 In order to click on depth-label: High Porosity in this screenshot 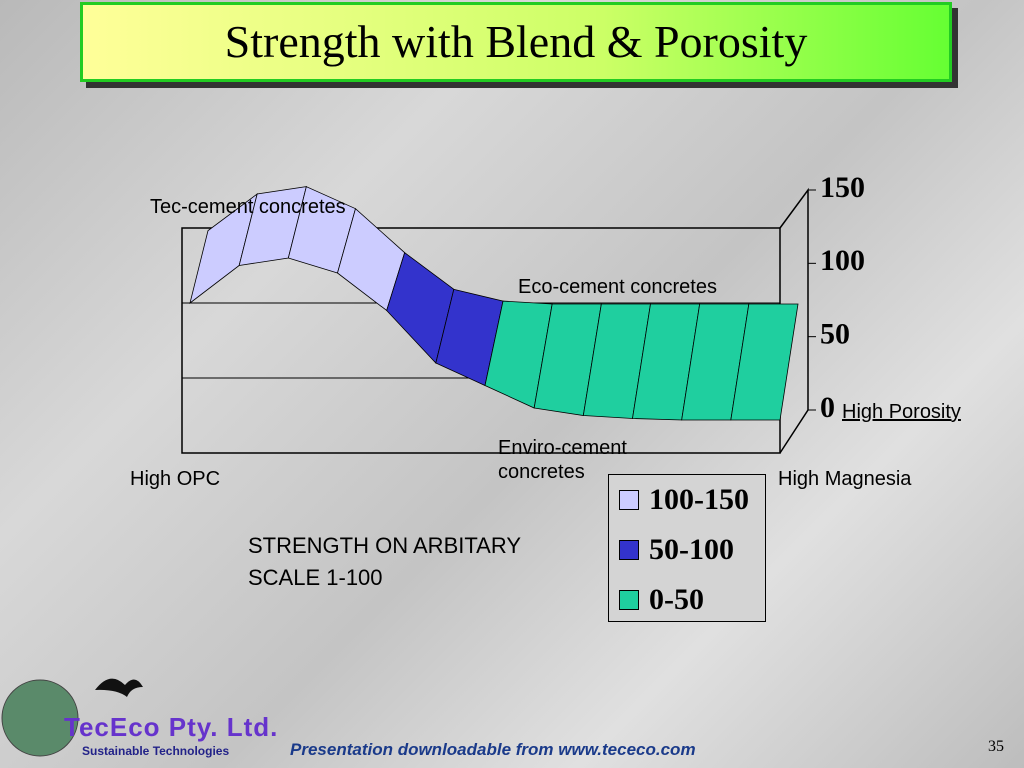, I will do `click(901, 412)`.